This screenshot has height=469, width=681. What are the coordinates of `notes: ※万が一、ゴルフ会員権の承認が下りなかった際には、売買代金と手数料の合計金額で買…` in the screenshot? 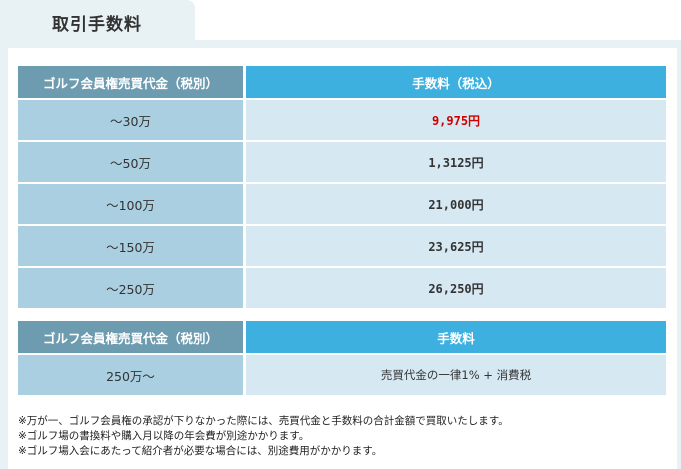 It's located at (263, 436).